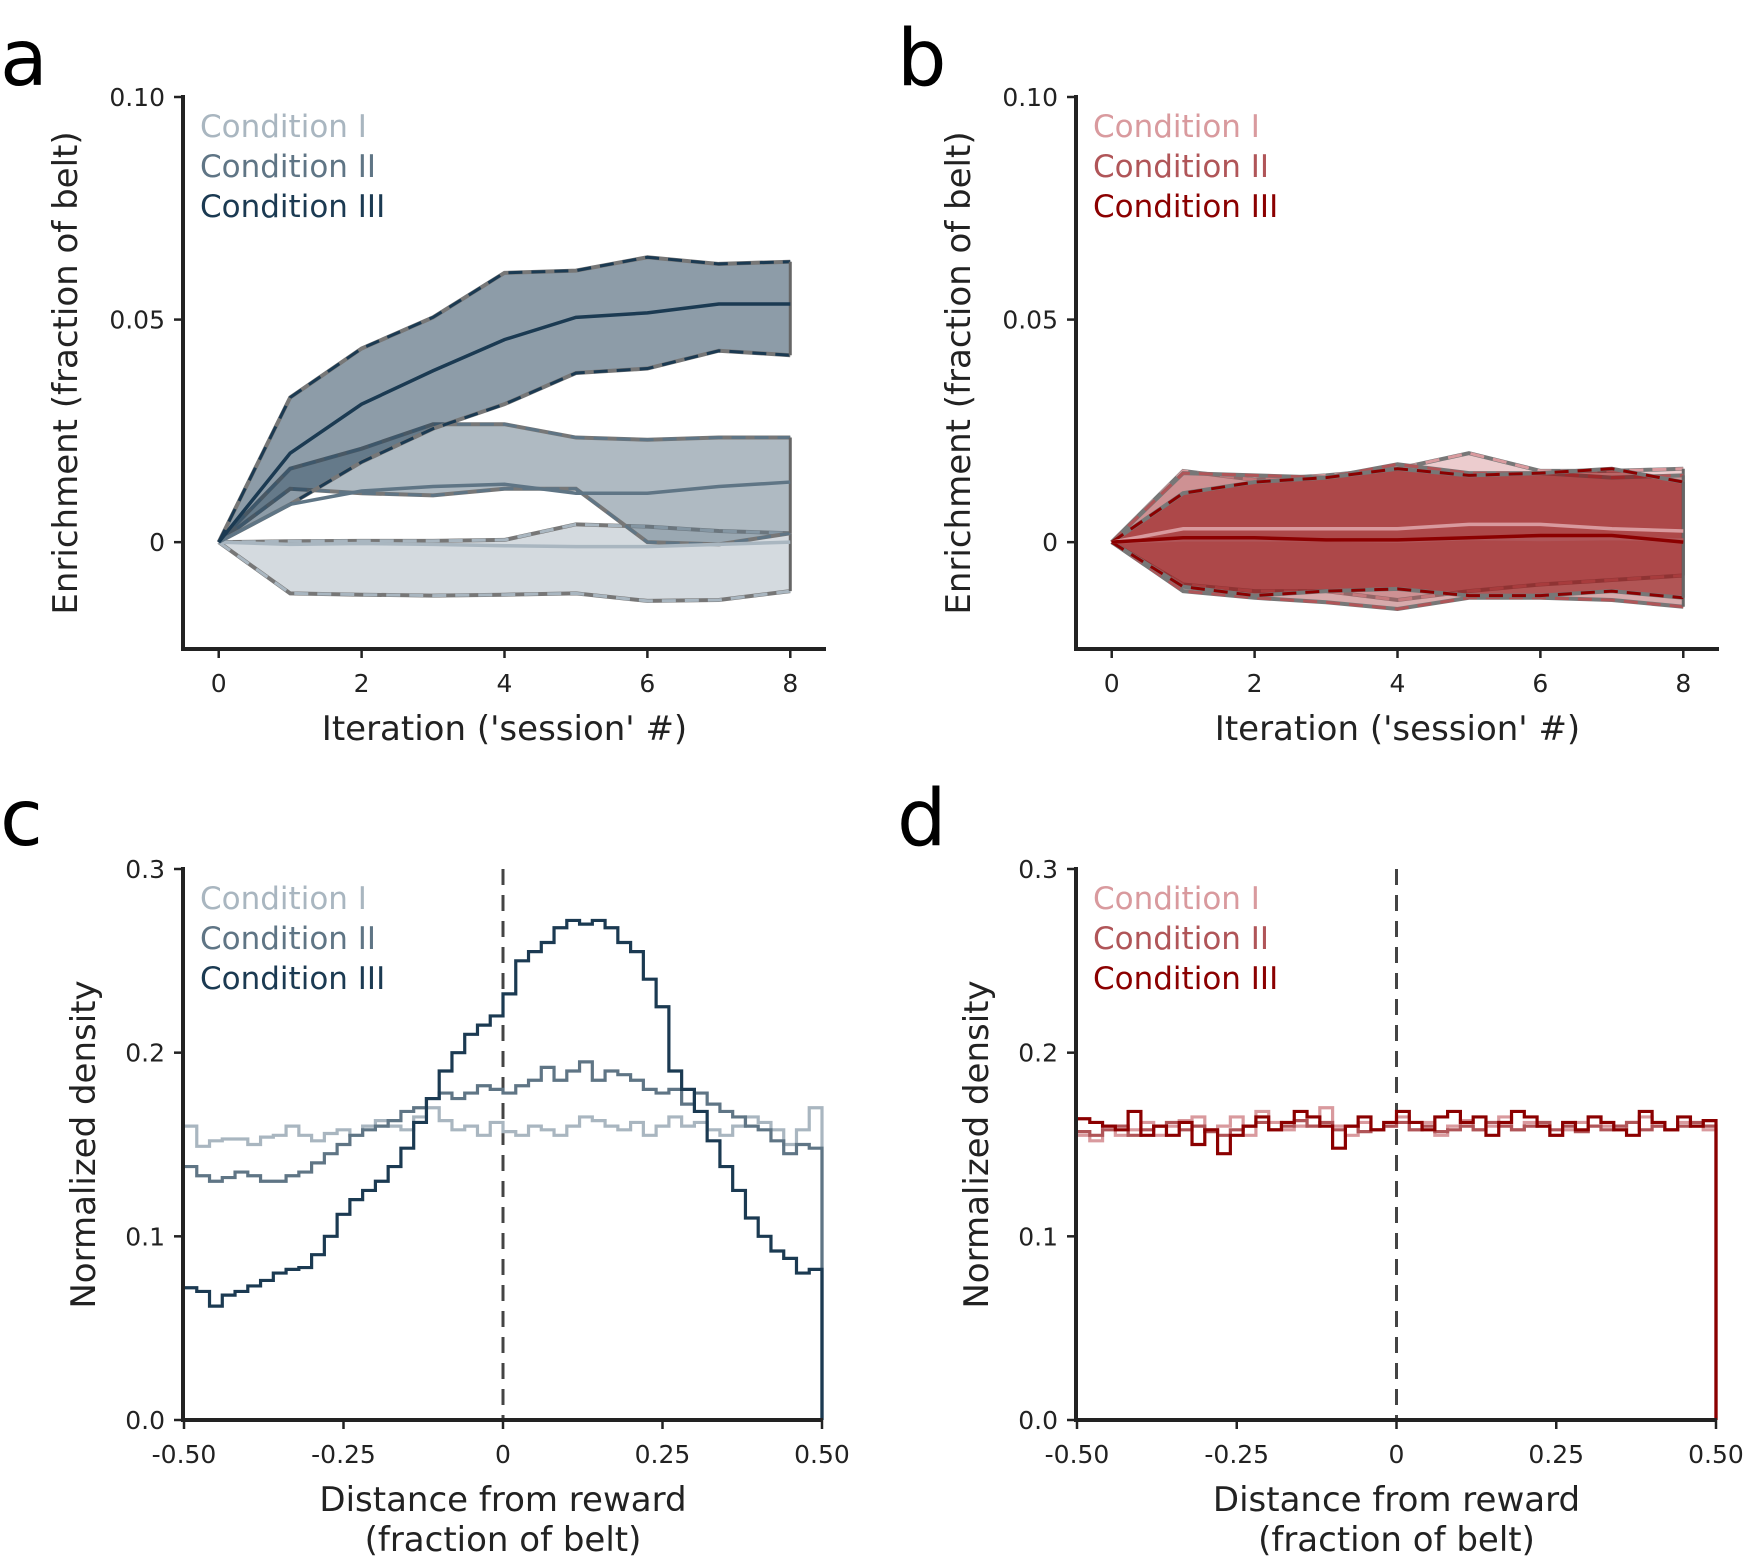  I want to click on panel-letter: b, so click(922, 59).